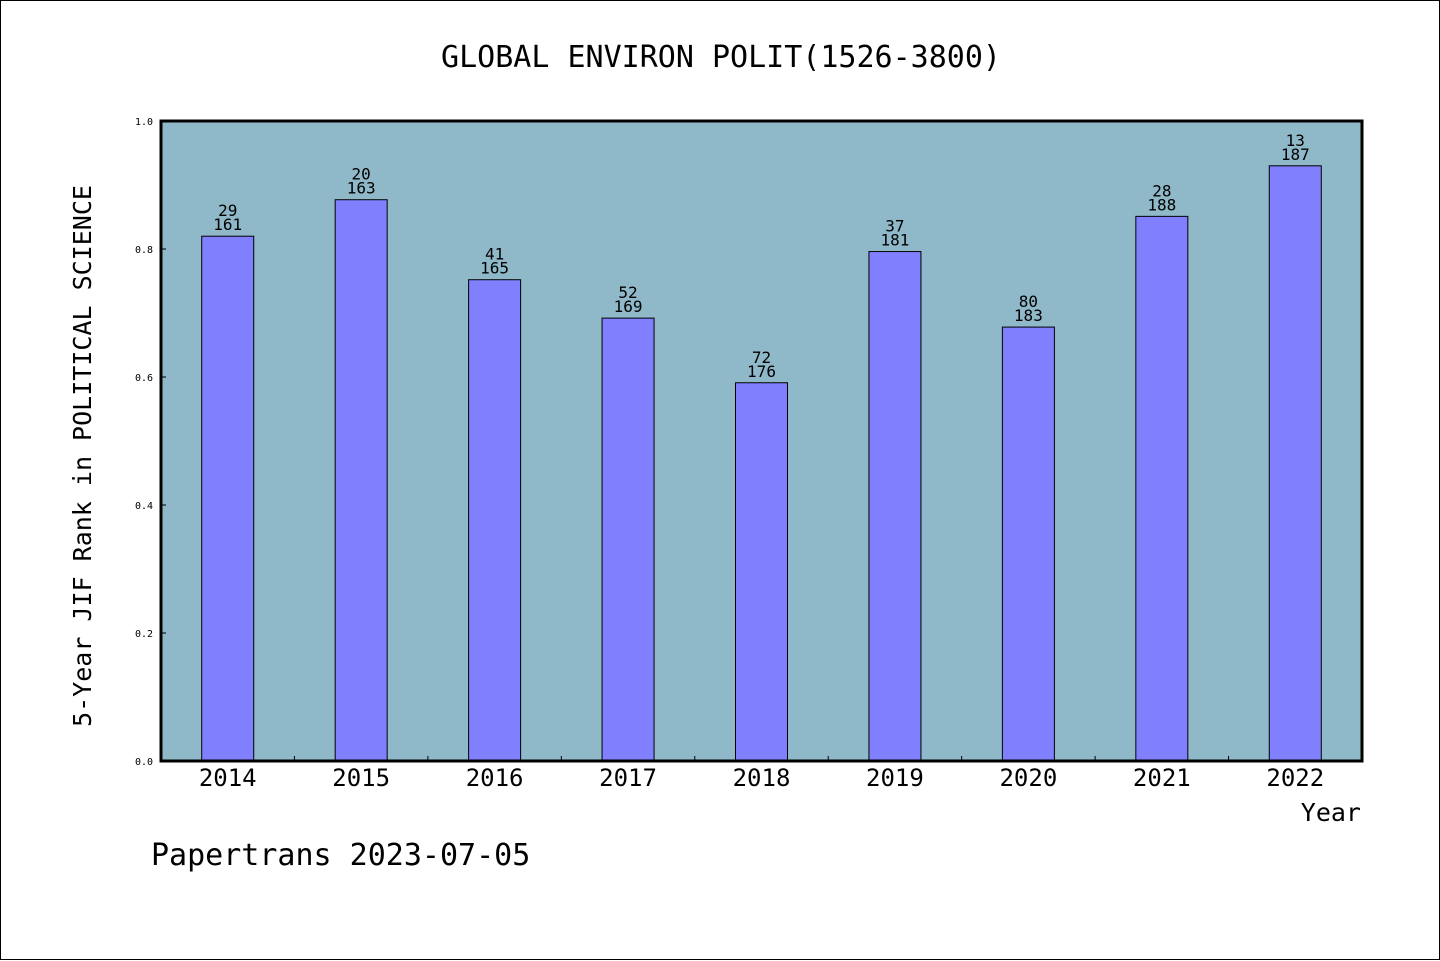 This screenshot has width=1440, height=961. Describe the element at coordinates (227, 224) in the screenshot. I see `total-label-2014: 161` at that location.